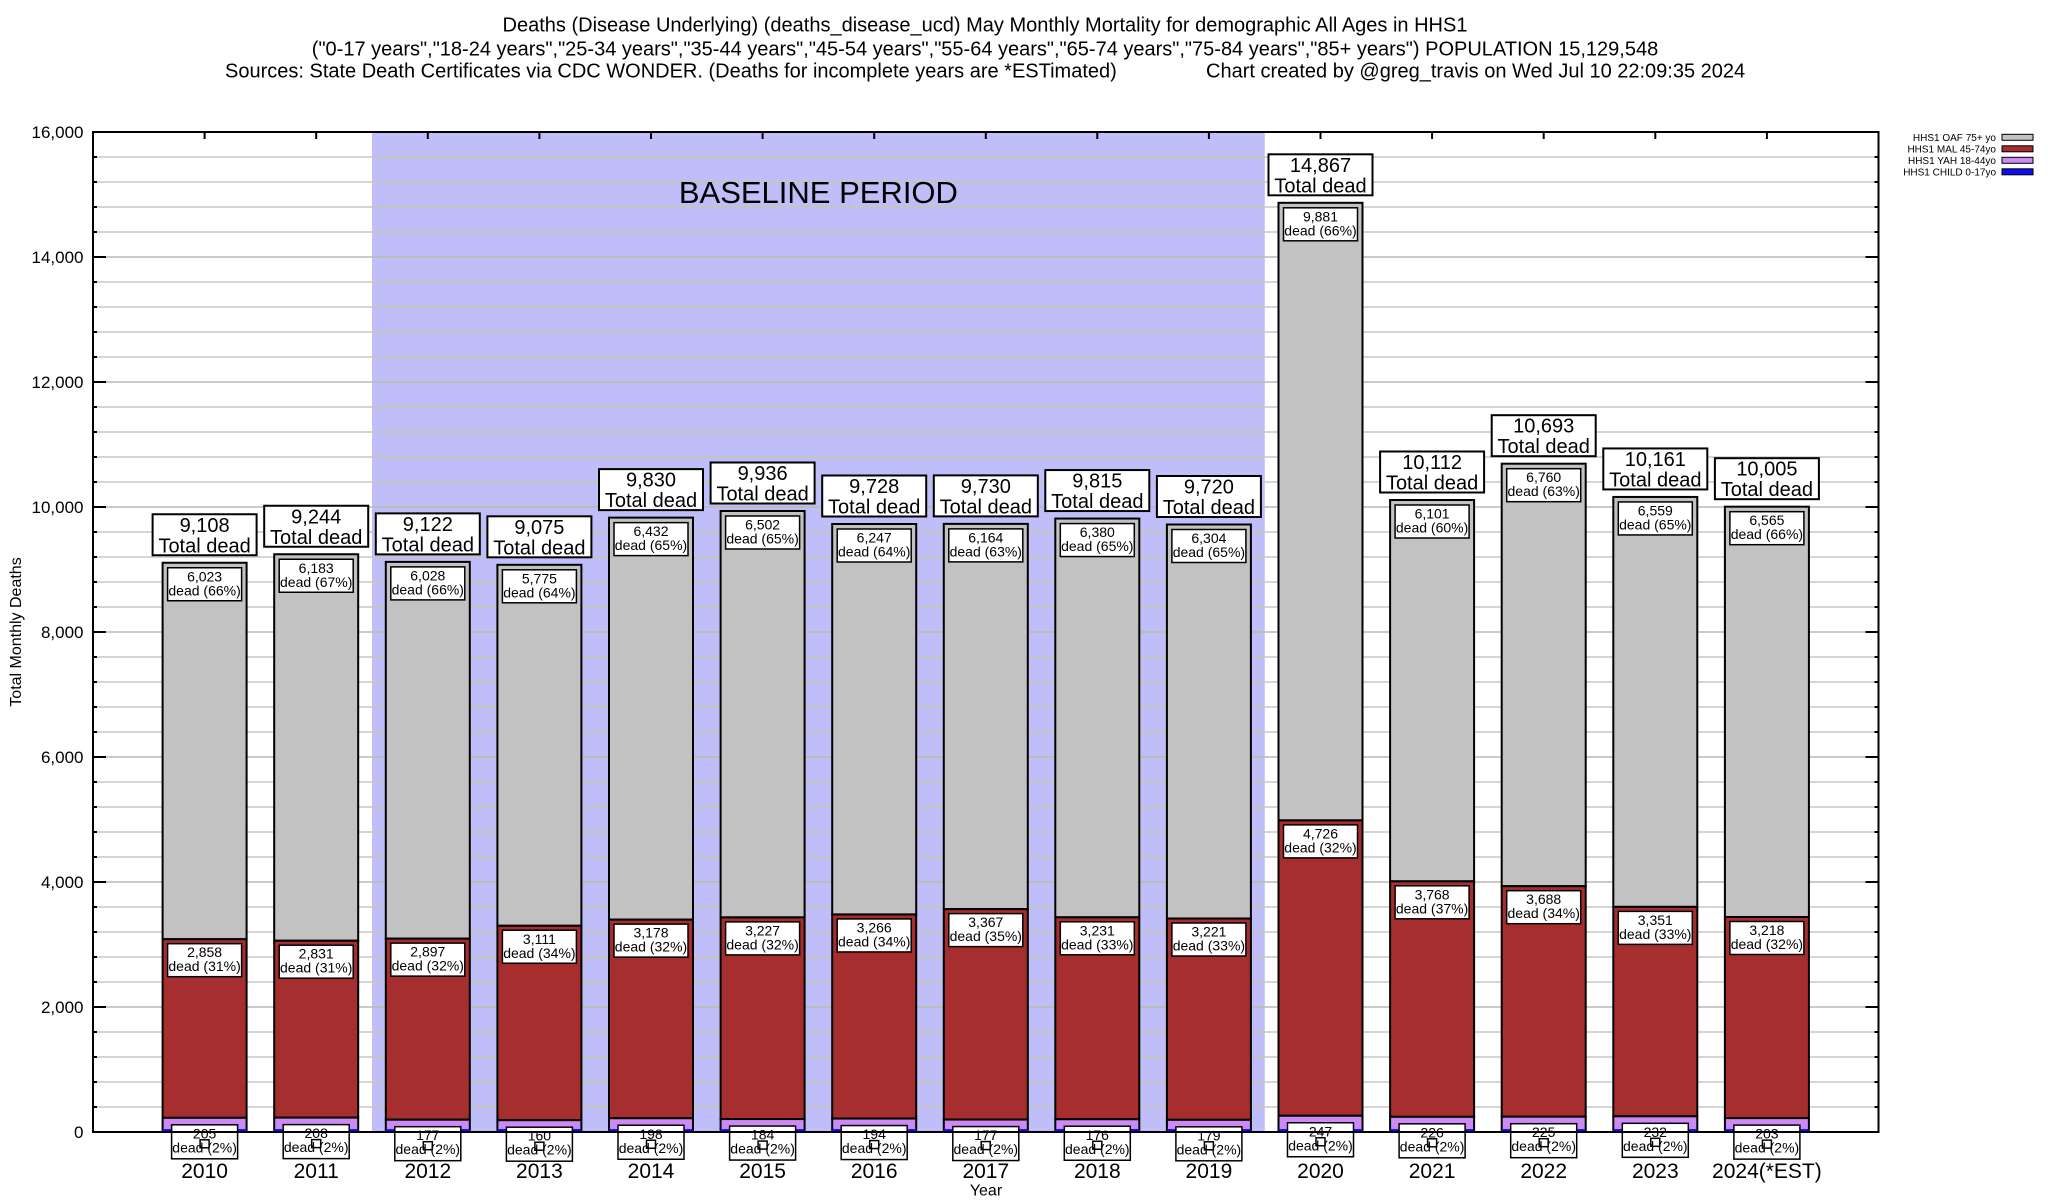 This screenshot has height=1200, width=2048. Describe the element at coordinates (874, 1171) in the screenshot. I see `svg-text: 2016` at that location.